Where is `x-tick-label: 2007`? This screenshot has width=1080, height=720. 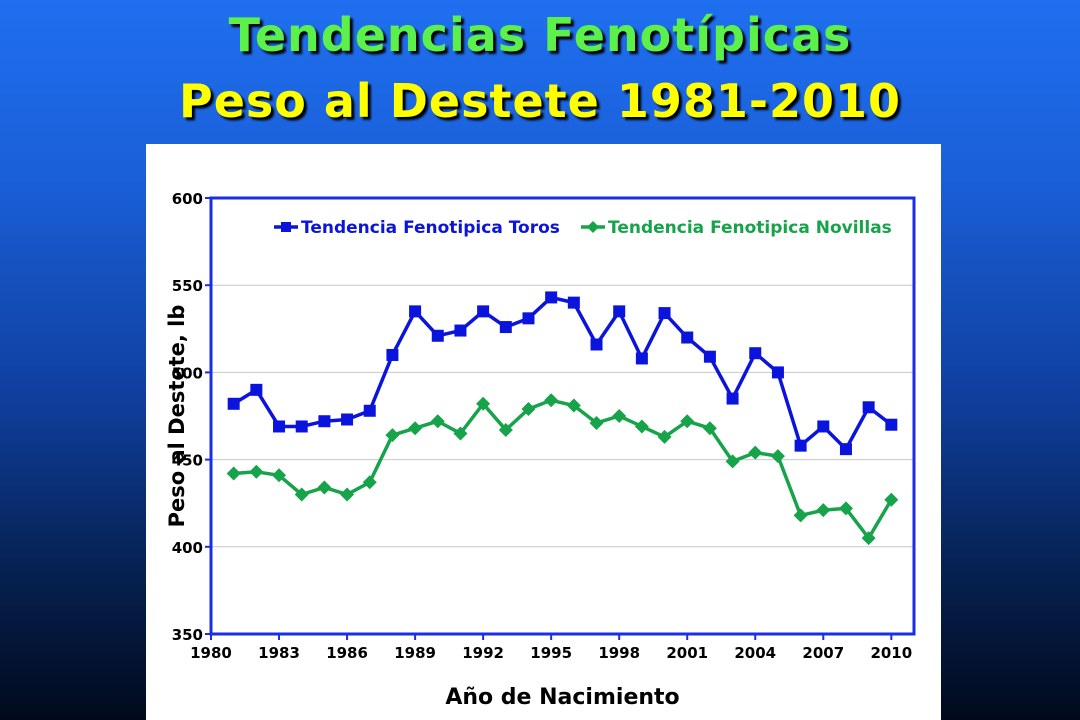 x-tick-label: 2007 is located at coordinates (823, 653).